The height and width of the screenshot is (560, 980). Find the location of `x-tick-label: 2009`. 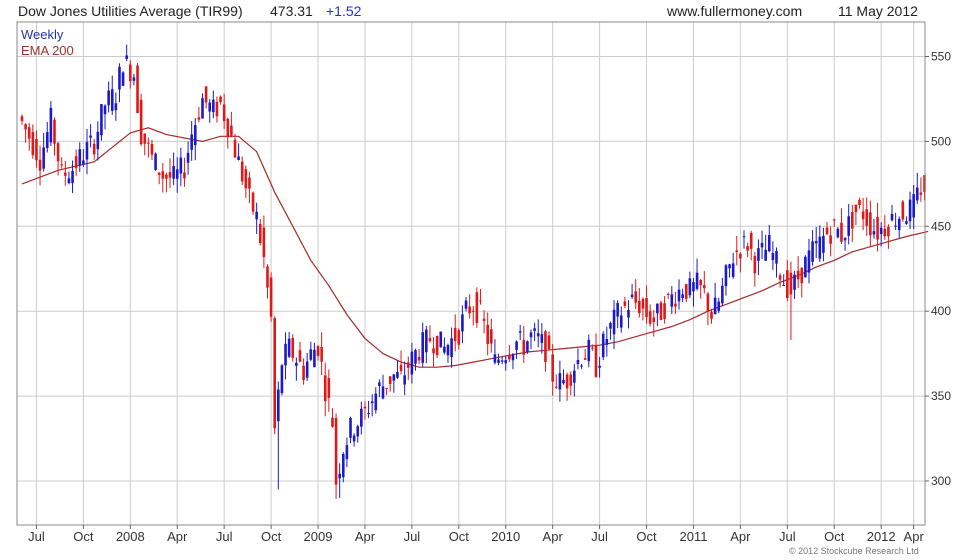

x-tick-label: 2009 is located at coordinates (318, 536).